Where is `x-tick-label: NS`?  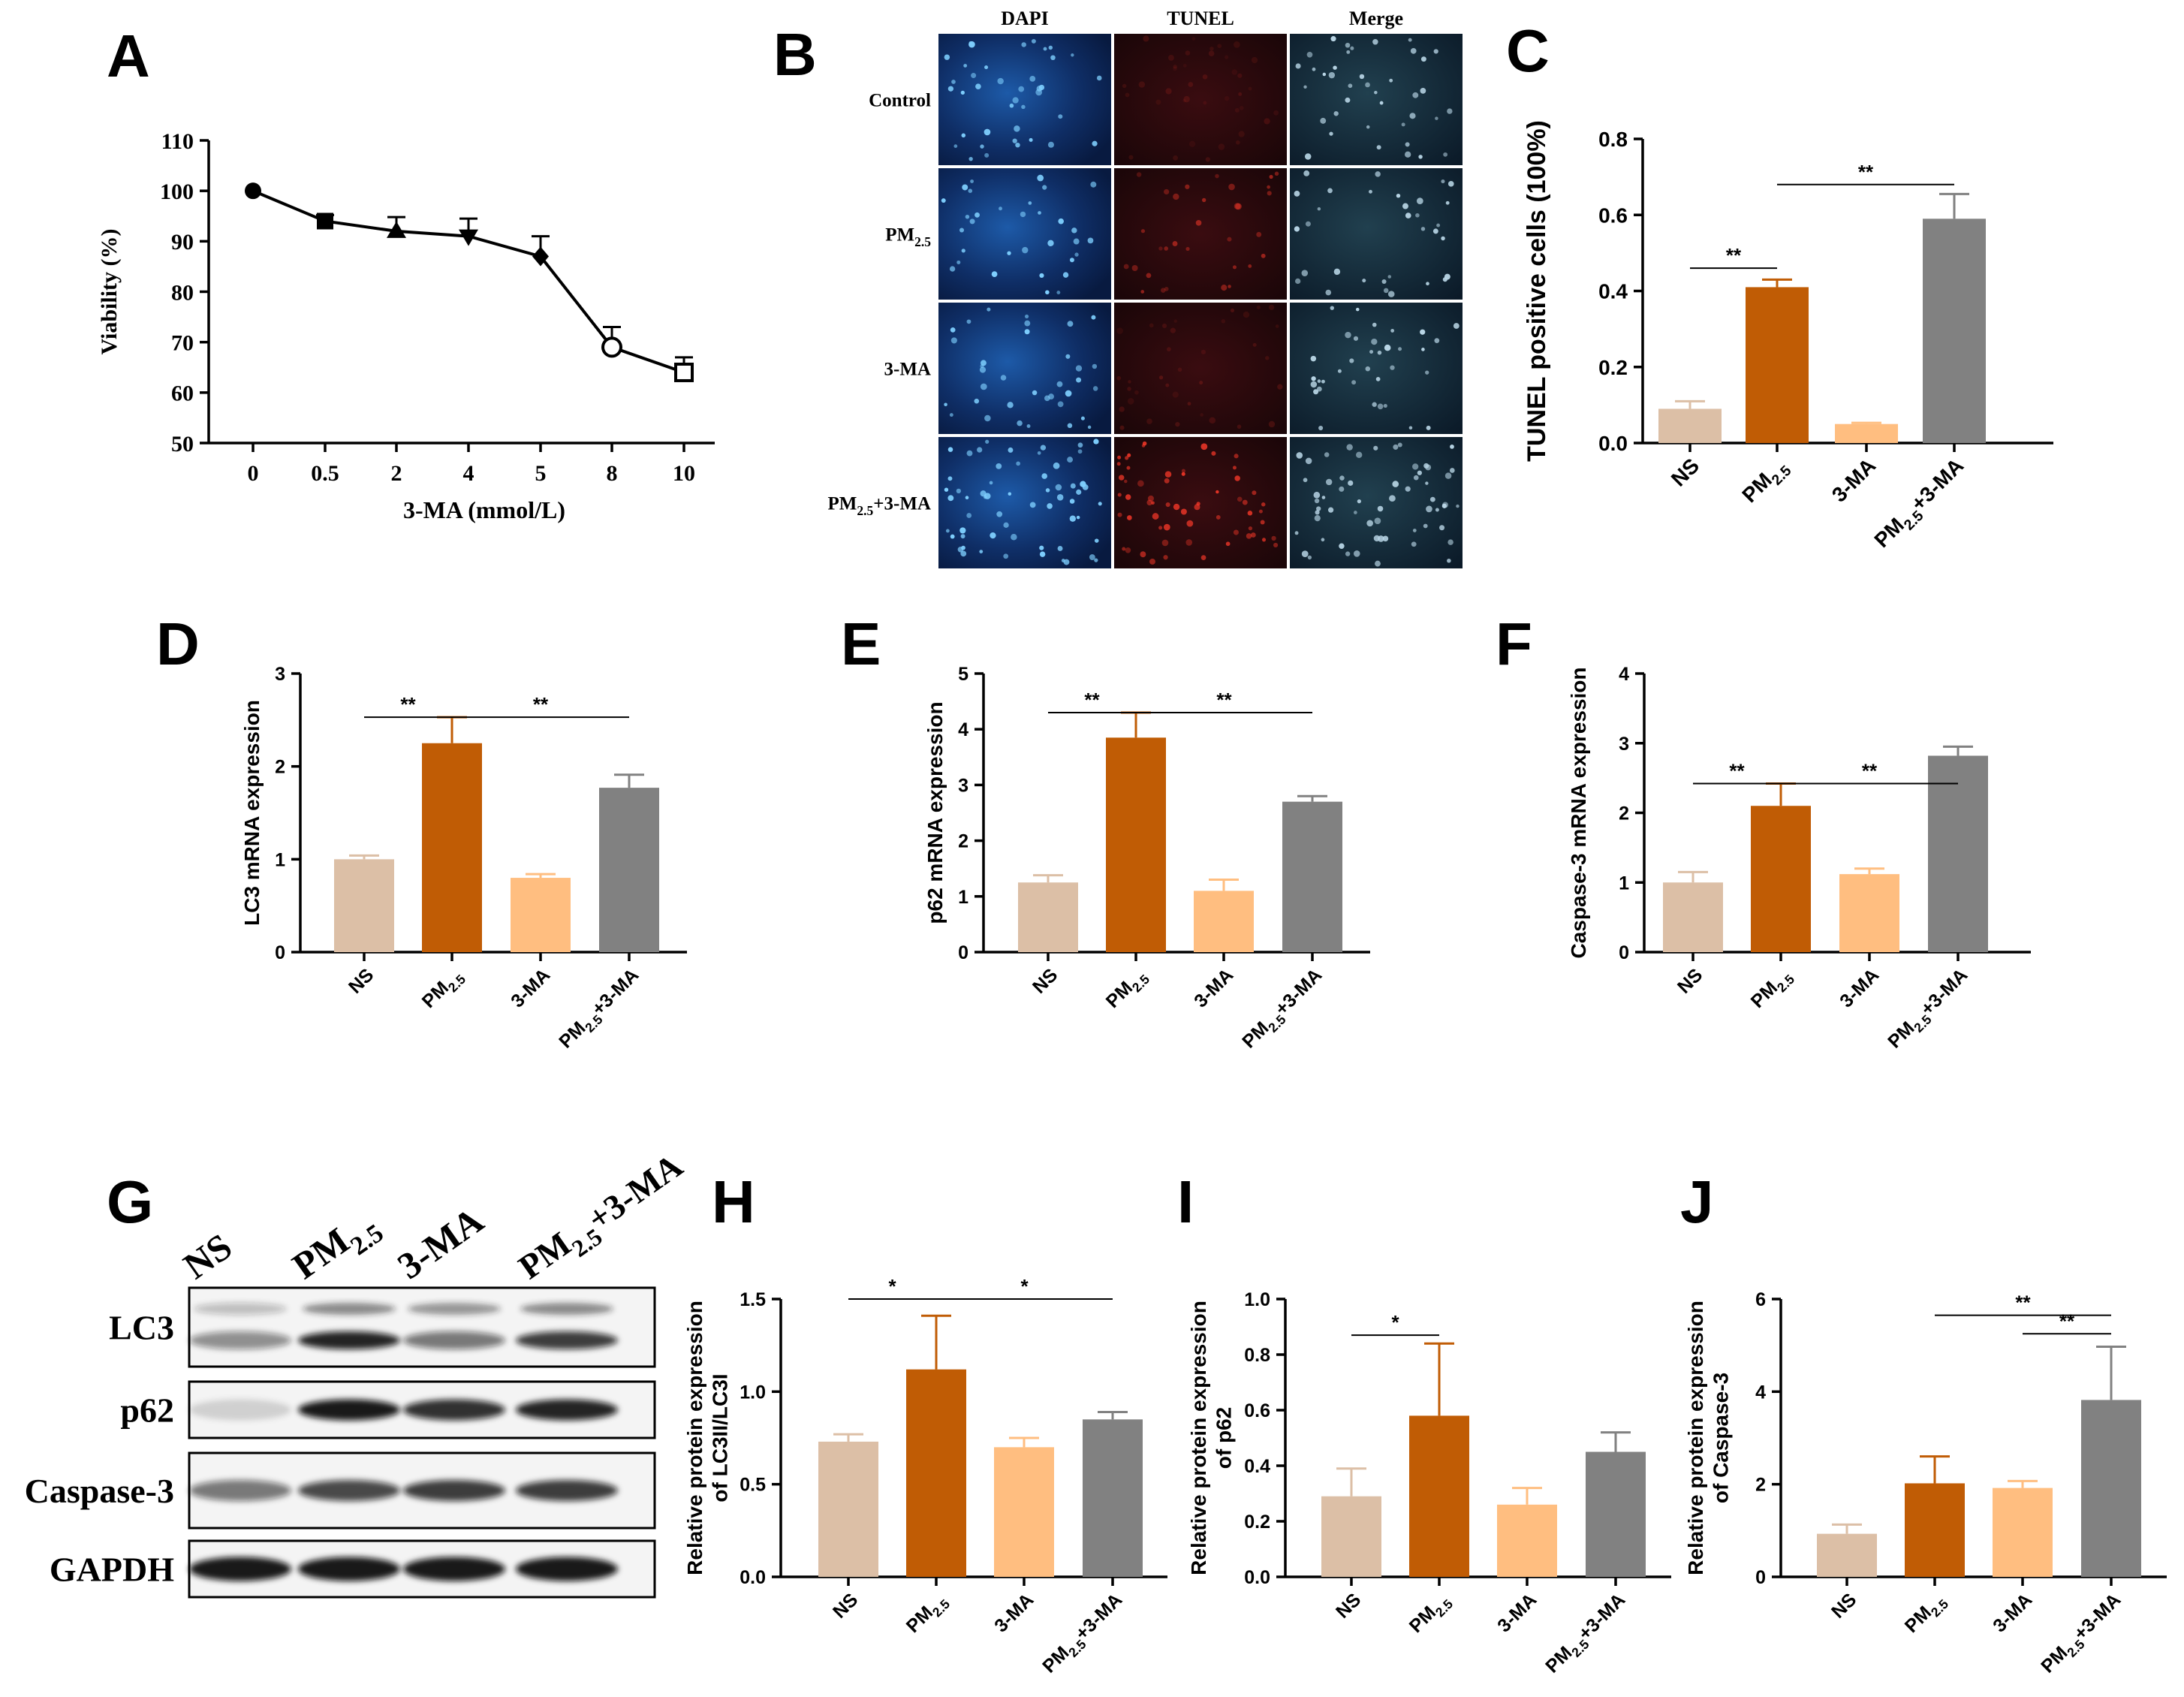 x-tick-label: NS is located at coordinates (1843, 1605).